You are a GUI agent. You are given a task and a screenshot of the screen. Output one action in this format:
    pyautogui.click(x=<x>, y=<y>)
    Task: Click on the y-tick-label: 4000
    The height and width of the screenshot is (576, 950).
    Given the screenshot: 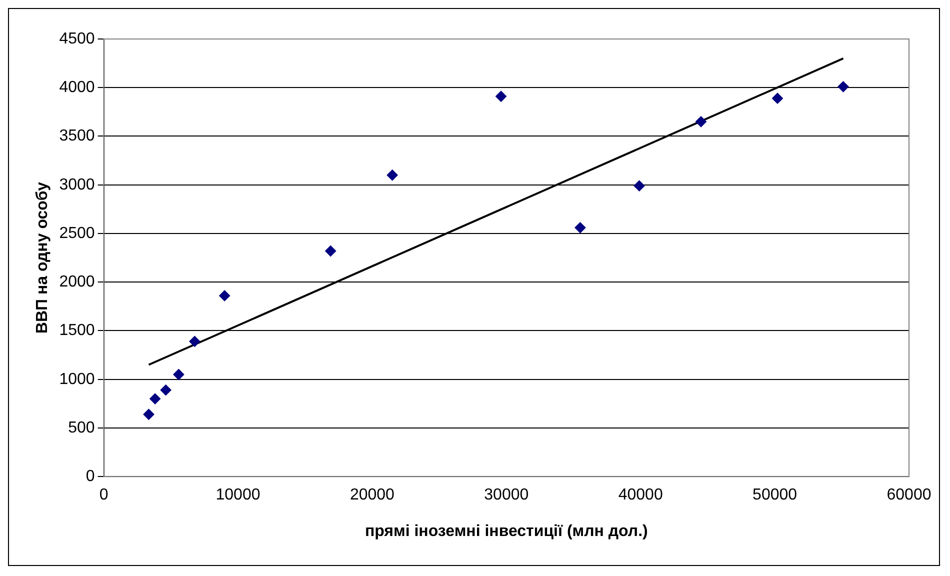 What is the action you would take?
    pyautogui.click(x=77, y=87)
    